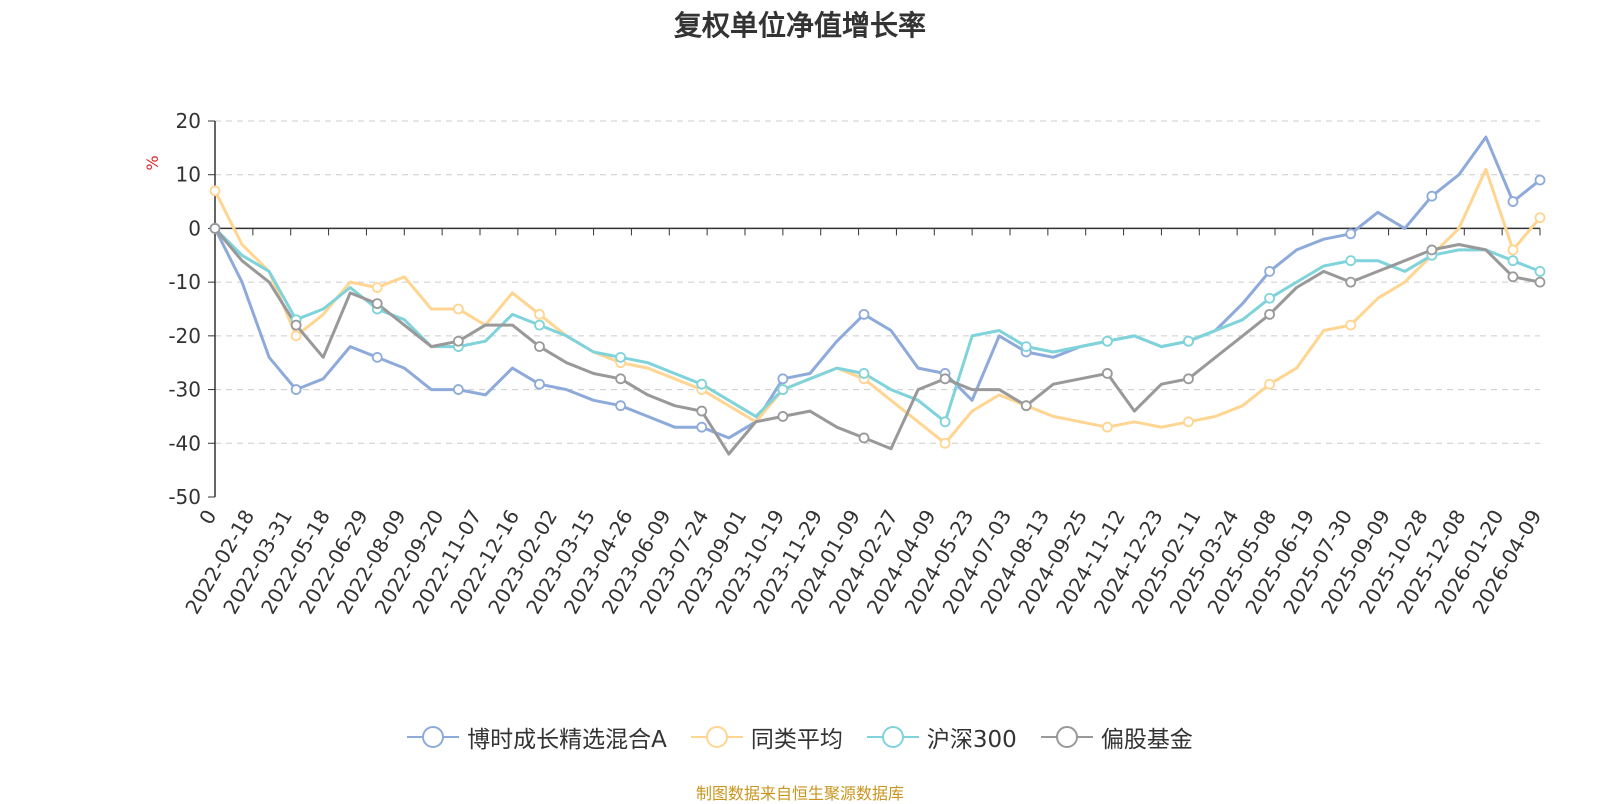  I want to click on y-tick-label: 10, so click(188, 175).